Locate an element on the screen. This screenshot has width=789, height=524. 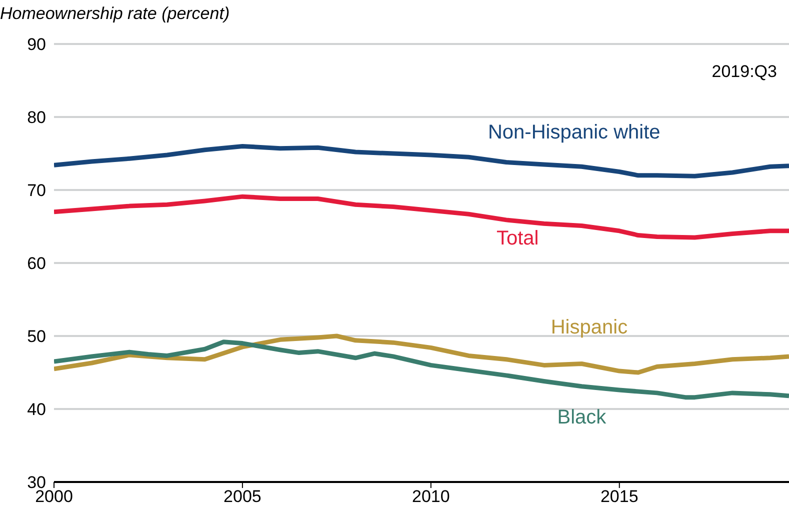
series-label: Non-Hispanic white is located at coordinates (574, 133).